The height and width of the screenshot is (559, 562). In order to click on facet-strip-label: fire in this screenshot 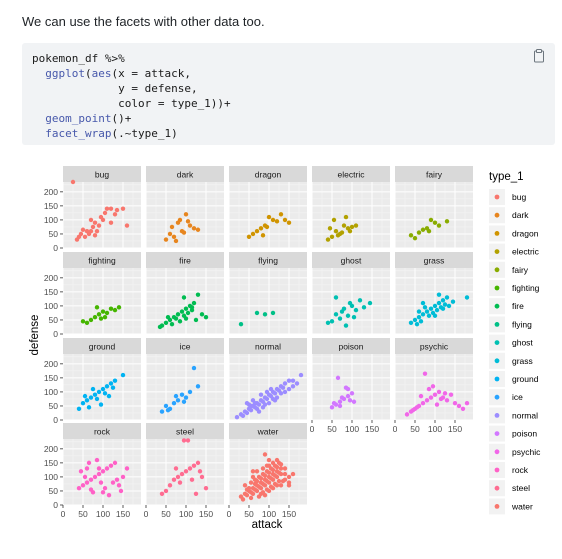, I will do `click(185, 261)`.